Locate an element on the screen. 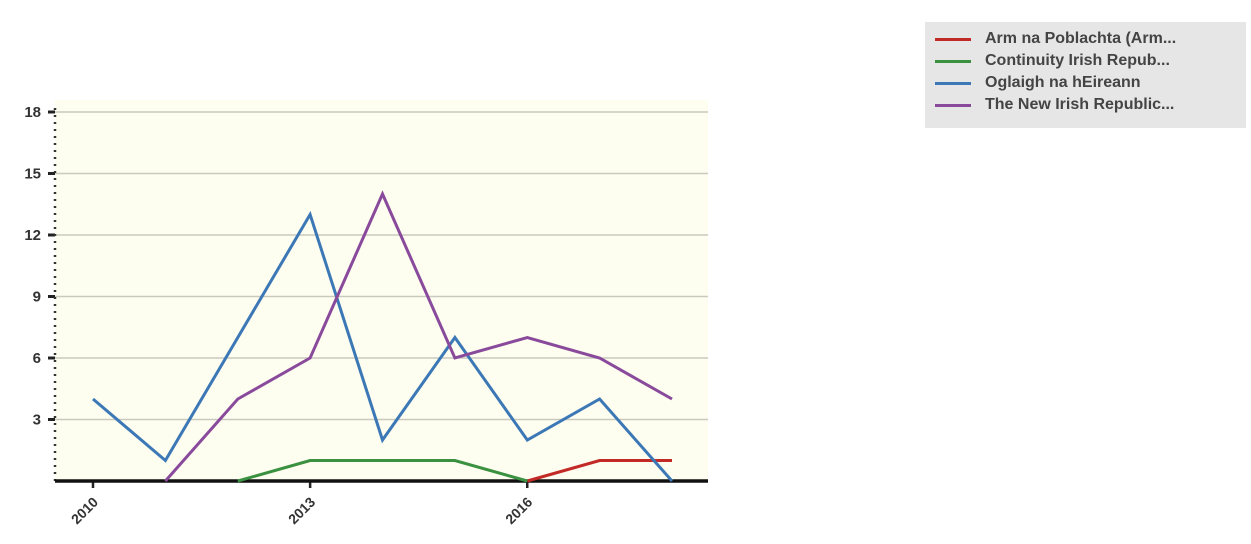  y-tick-label: 3 is located at coordinates (37, 420).